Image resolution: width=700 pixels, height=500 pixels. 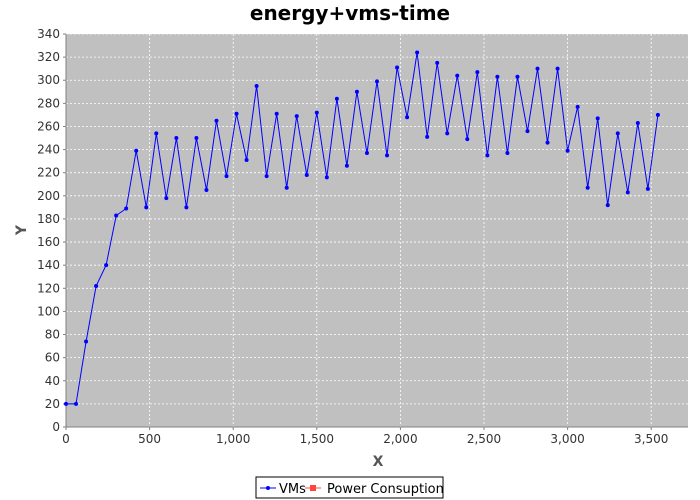 What do you see at coordinates (350, 13) in the screenshot?
I see `chart-title: energy+vms-time` at bounding box center [350, 13].